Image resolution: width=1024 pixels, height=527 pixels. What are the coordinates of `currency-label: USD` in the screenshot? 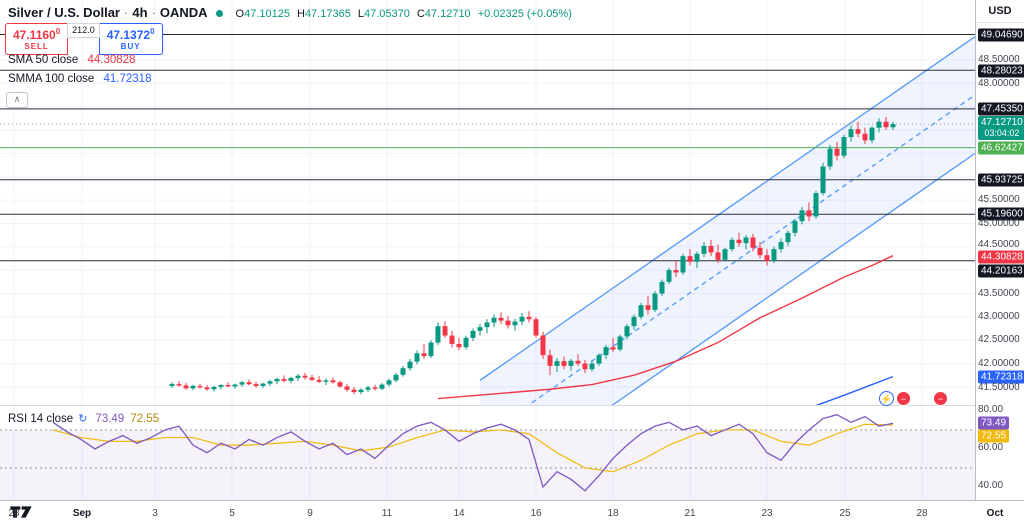 It's located at (1000, 11).